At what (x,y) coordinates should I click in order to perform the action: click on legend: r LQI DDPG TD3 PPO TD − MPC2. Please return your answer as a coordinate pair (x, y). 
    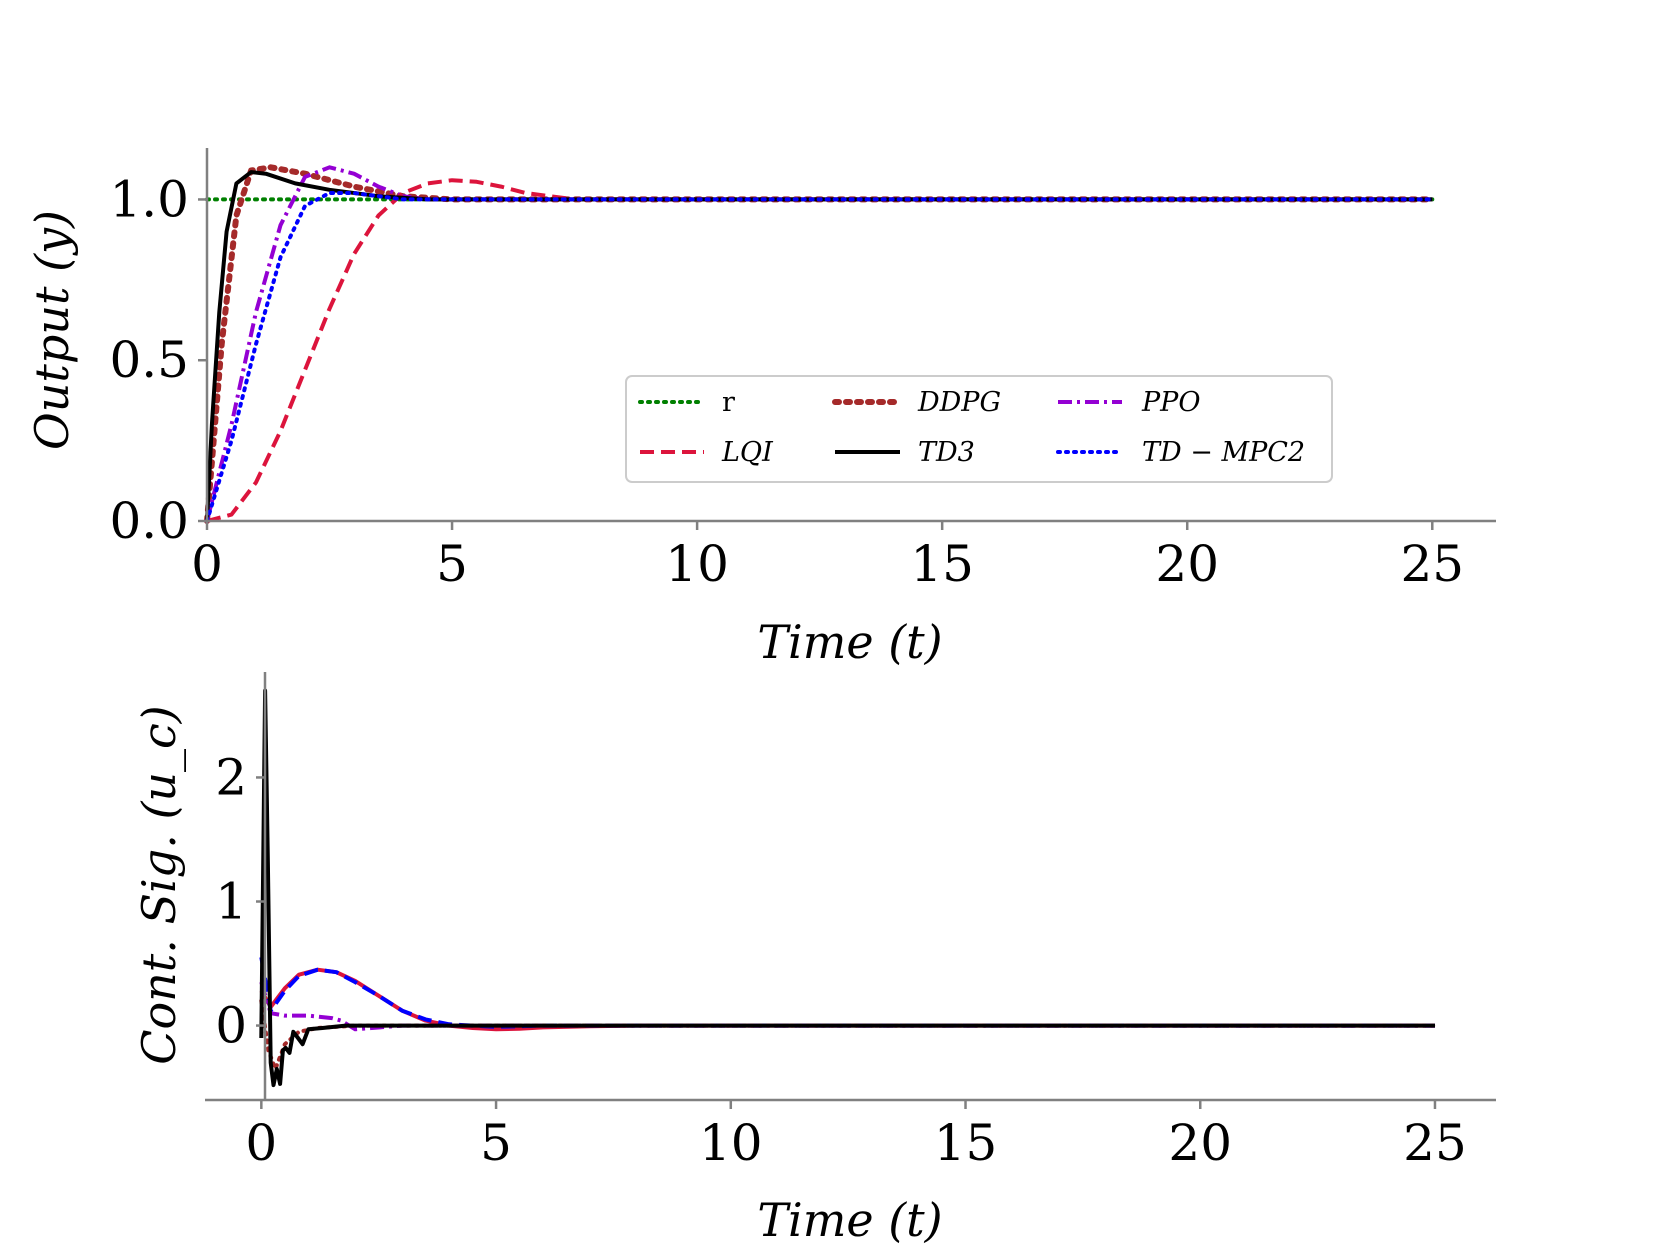
    Looking at the image, I should click on (979, 429).